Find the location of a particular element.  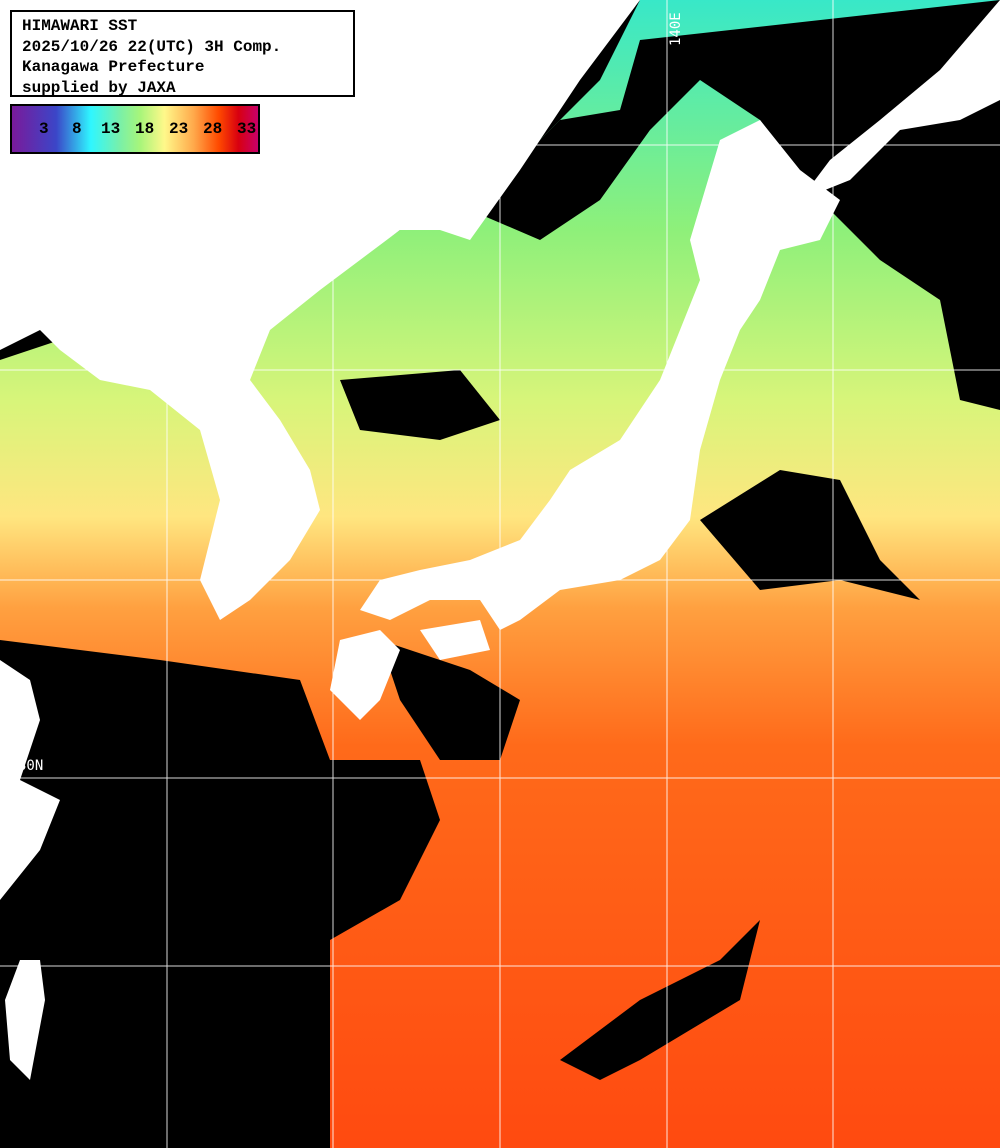

color-scale-legend: 3 8 13 18 23 28 33 is located at coordinates (135, 129).